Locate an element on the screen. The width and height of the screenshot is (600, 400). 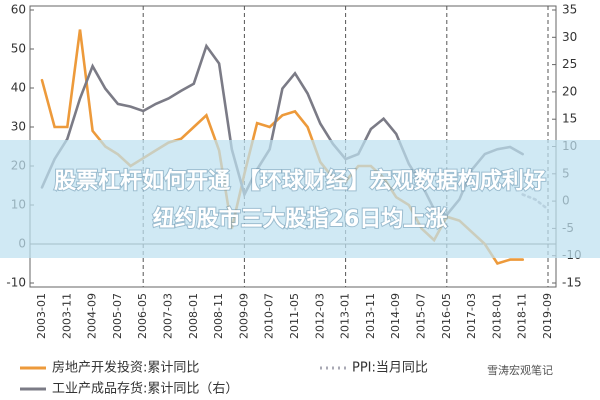
y2-tick-label: -15 is located at coordinates (572, 283).